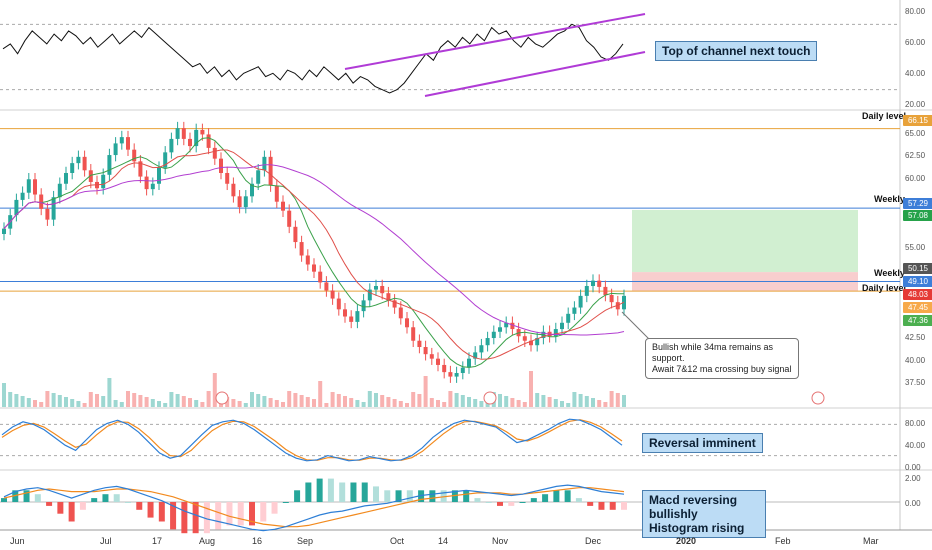  Describe the element at coordinates (917, 294) in the screenshot. I see `badge-48-03: 48.03` at that location.